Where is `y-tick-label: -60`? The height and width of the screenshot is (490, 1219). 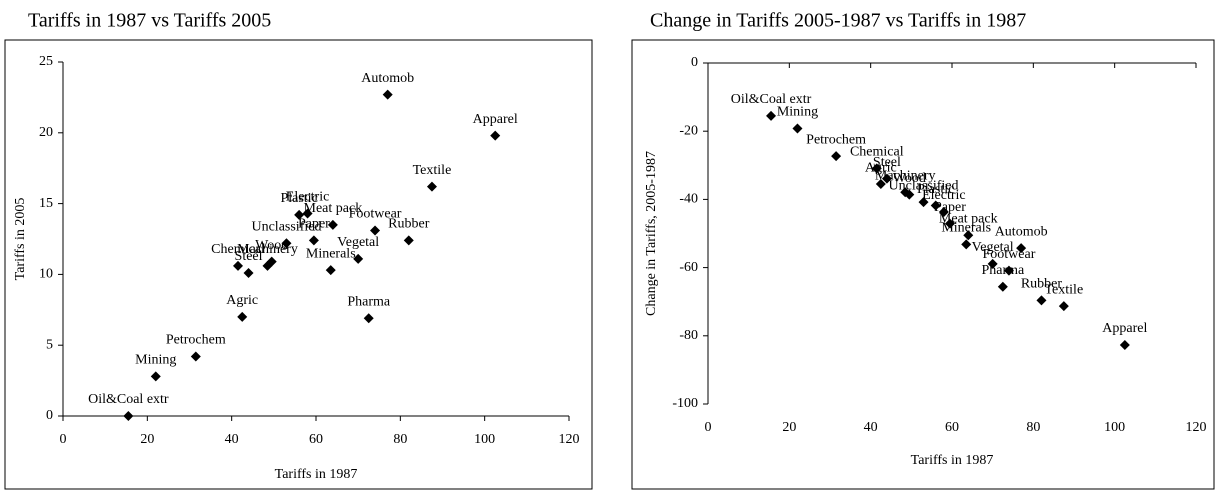
y-tick-label: -60 is located at coordinates (688, 267).